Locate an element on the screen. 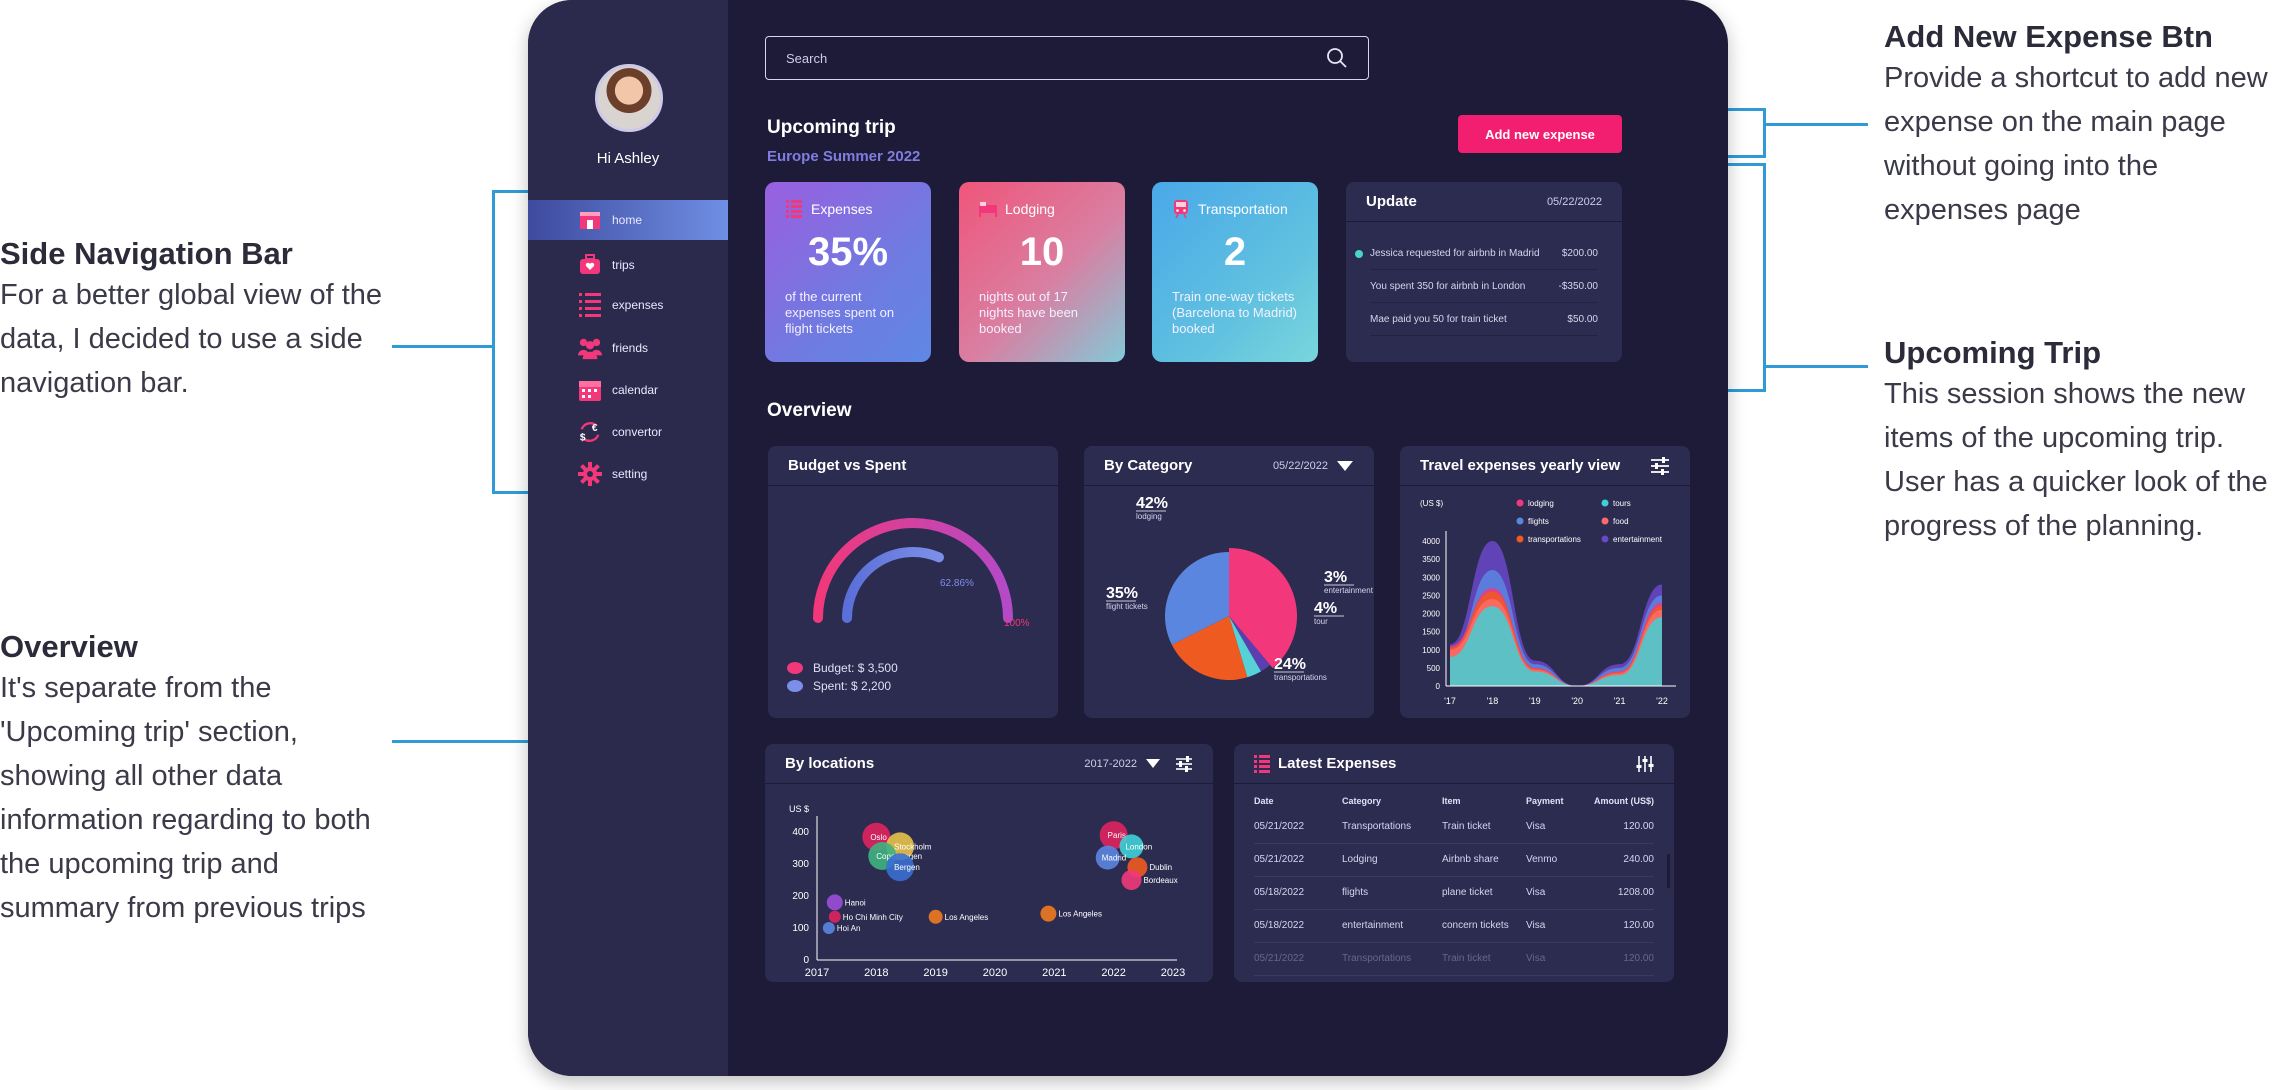 The width and height of the screenshot is (2280, 1090). sidebar-item-trips: trips is located at coordinates (628, 265).